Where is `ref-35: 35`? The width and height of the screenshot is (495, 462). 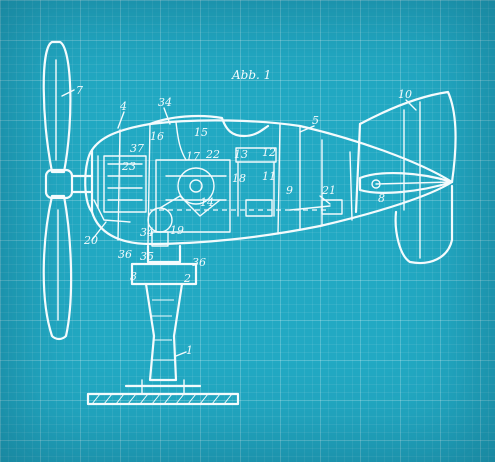 ref-35: 35 is located at coordinates (147, 256).